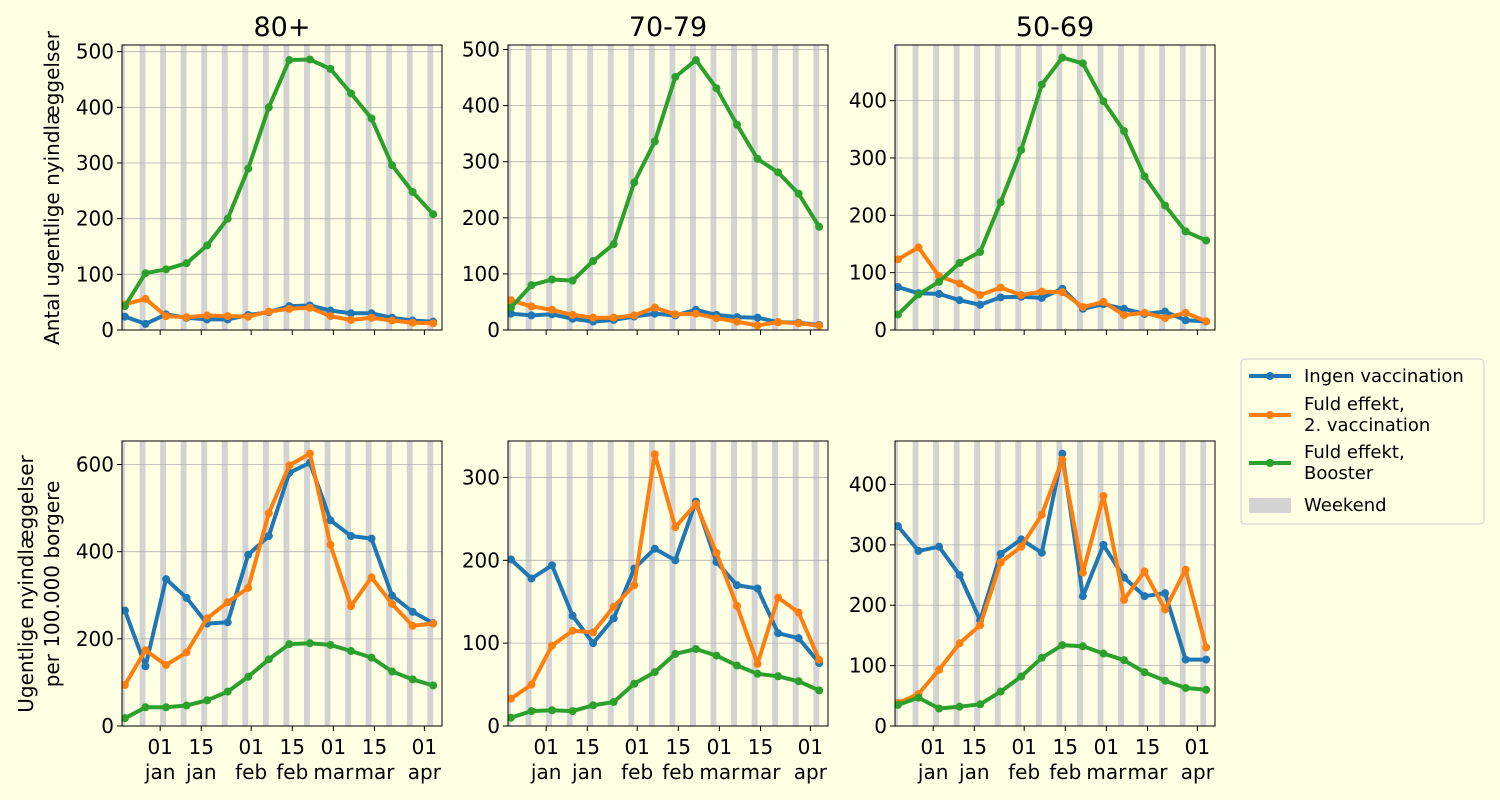 This screenshot has height=800, width=1500. Describe the element at coordinates (668, 27) in the screenshot. I see `panel-title: 70-79` at that location.